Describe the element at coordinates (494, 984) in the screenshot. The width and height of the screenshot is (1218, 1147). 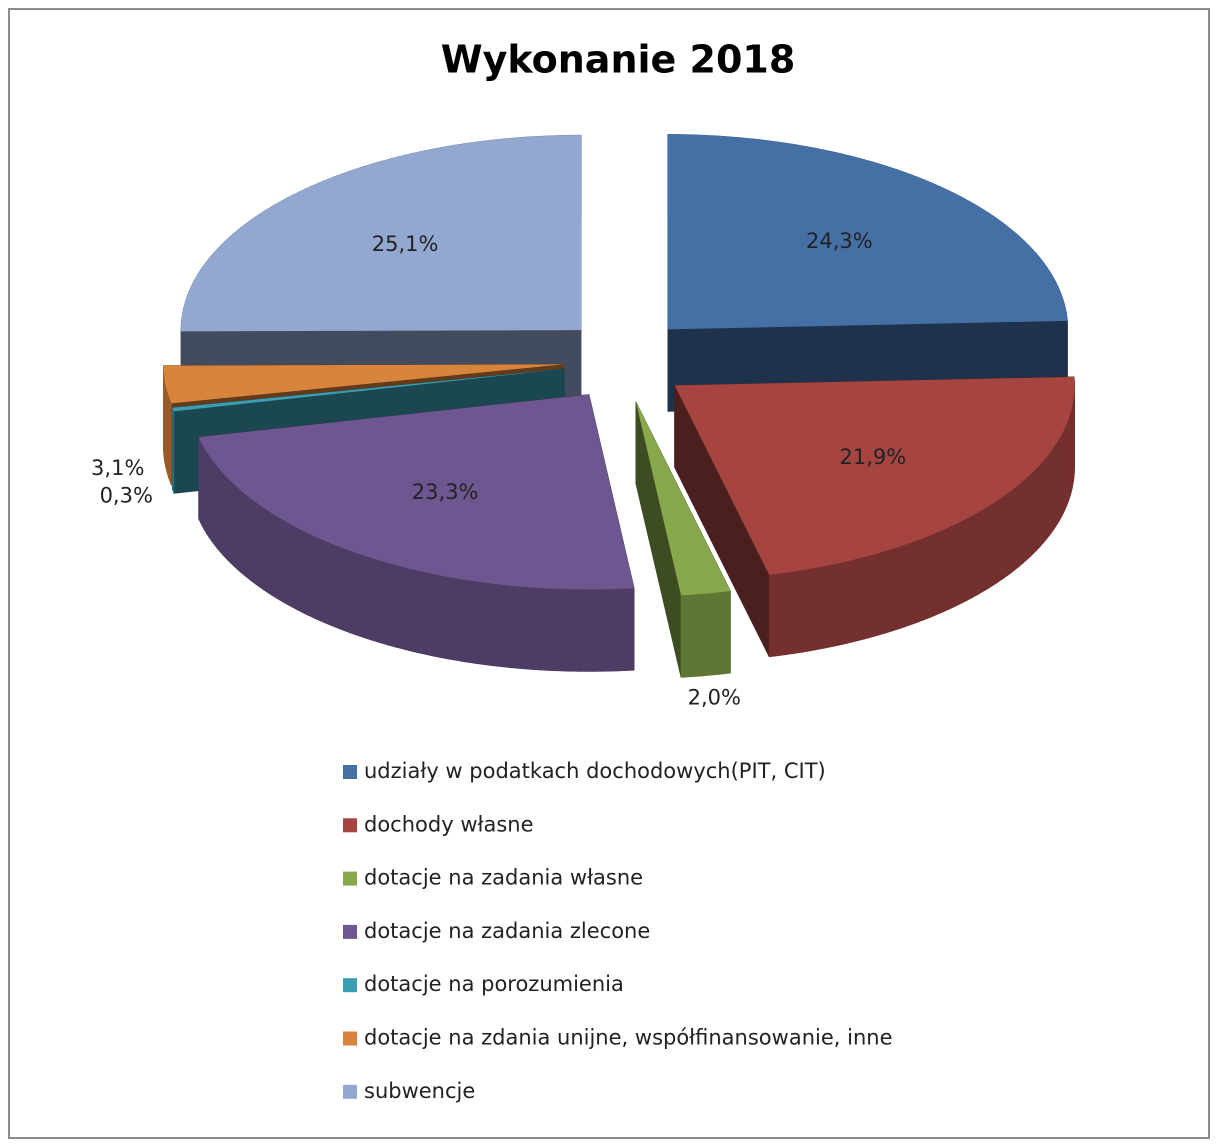
I see `legend-label: dotacje na porozumienia` at that location.